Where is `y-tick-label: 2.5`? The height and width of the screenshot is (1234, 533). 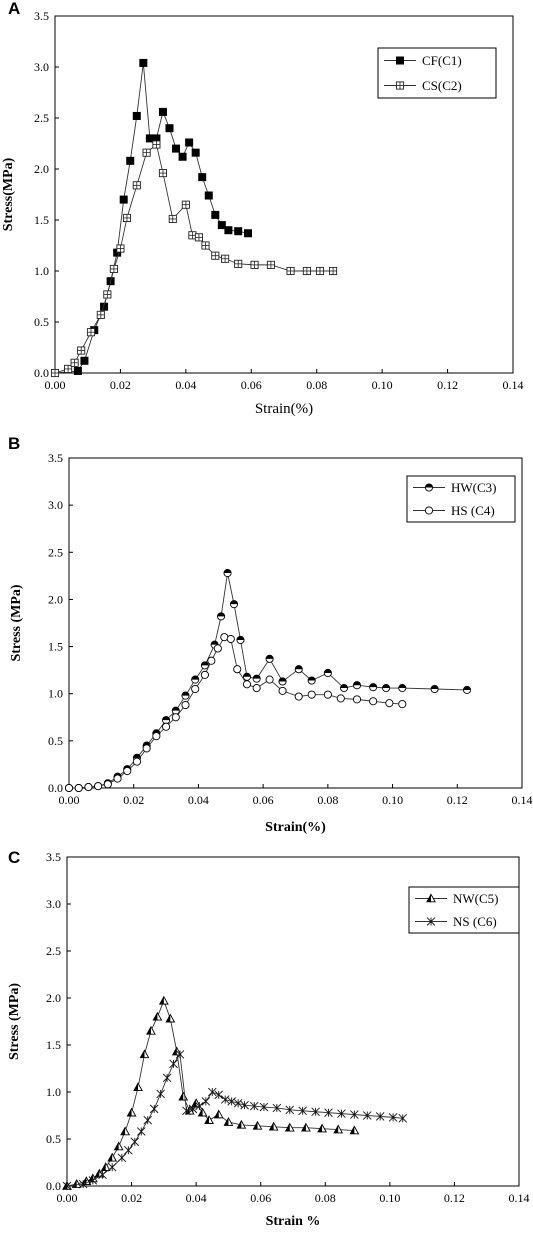
y-tick-label: 2.5 is located at coordinates (41, 118).